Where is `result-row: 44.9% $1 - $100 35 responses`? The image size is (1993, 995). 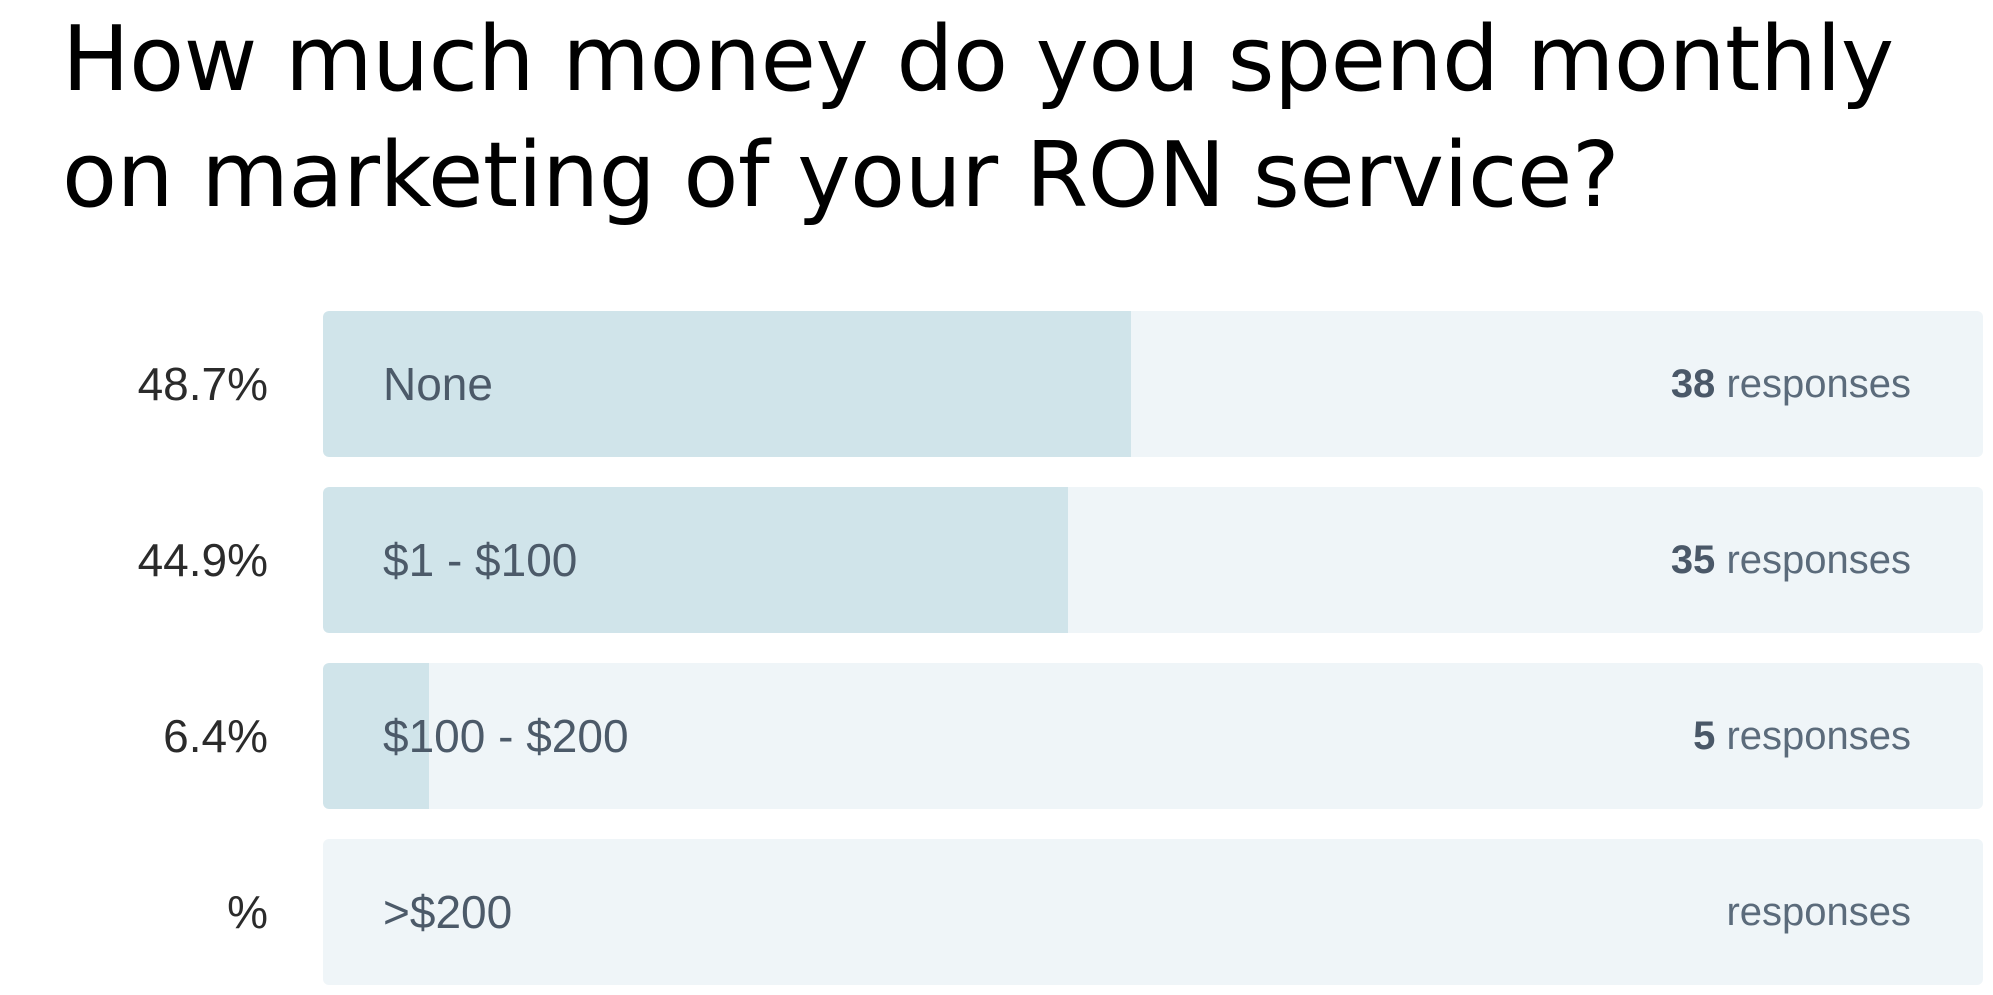
result-row: 44.9% $1 - $100 35 responses is located at coordinates (996, 560).